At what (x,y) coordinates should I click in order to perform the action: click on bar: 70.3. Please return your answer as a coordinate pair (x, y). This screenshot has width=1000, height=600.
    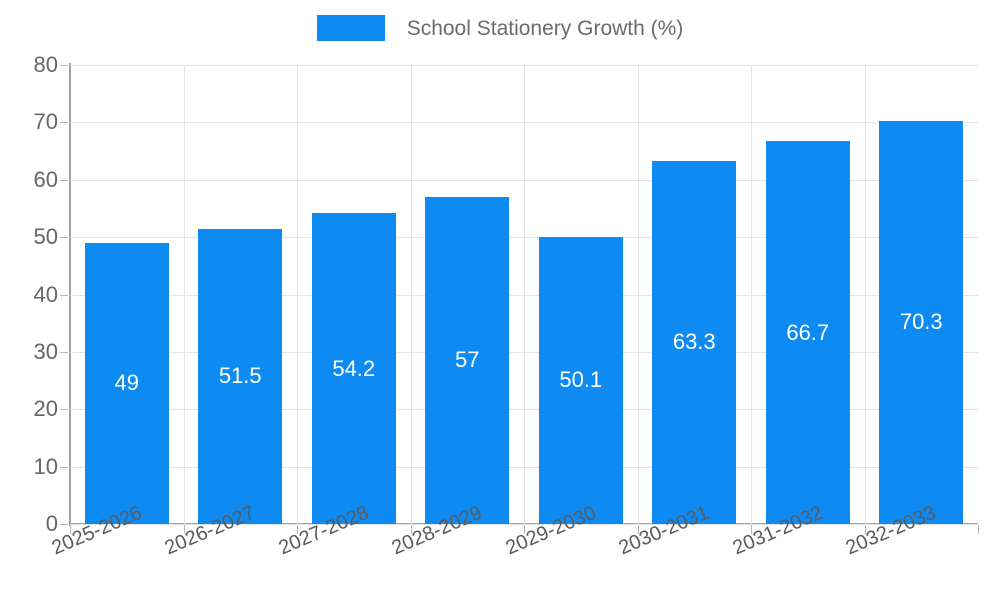
    Looking at the image, I should click on (921, 322).